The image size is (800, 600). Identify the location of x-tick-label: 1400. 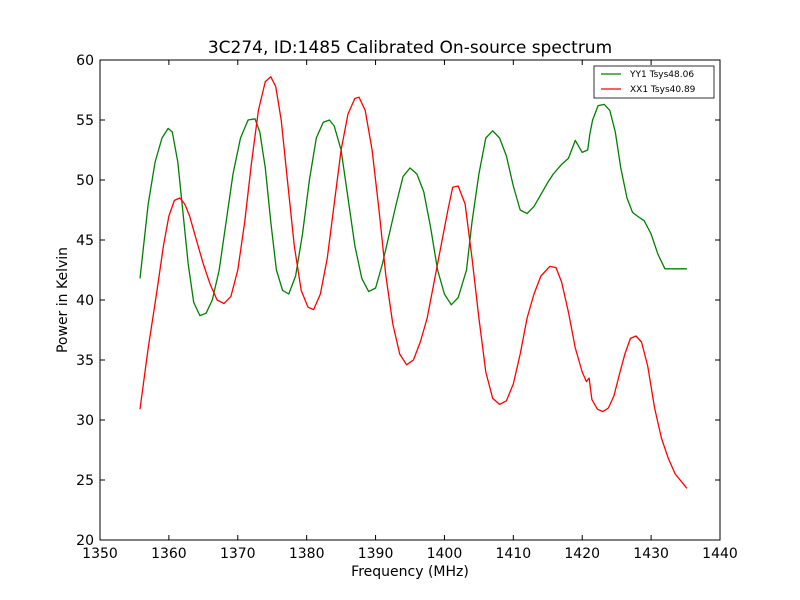
(445, 554).